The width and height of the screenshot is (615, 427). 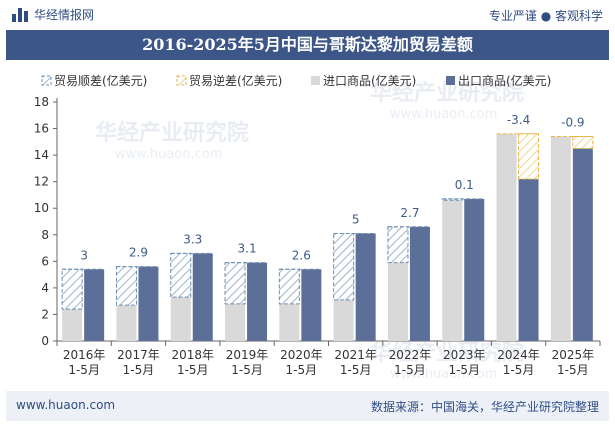 What do you see at coordinates (545, 16) in the screenshot?
I see `slogan: 专业严谨 ● 客观科学` at bounding box center [545, 16].